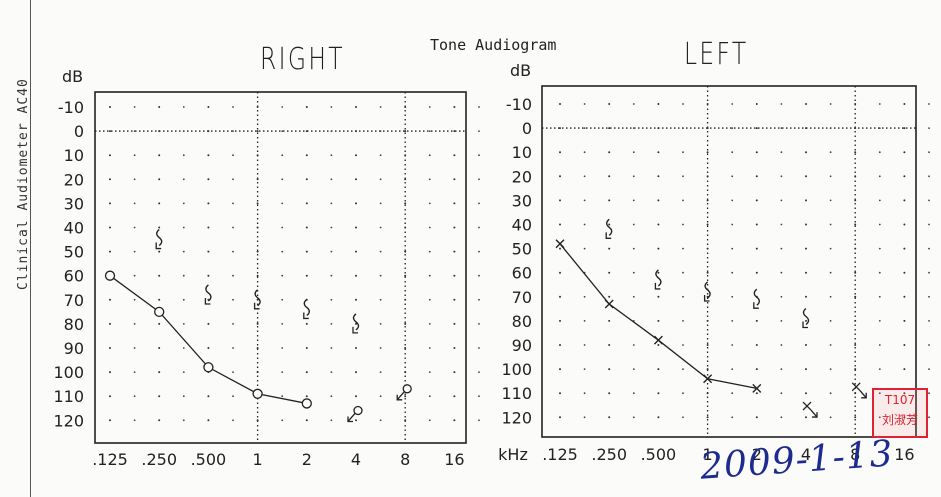 The height and width of the screenshot is (497, 941). What do you see at coordinates (806, 318) in the screenshot?
I see `left-bone-marker` at bounding box center [806, 318].